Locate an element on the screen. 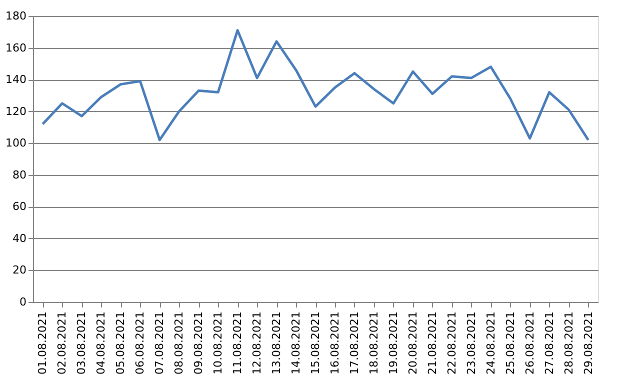 This screenshot has height=382, width=640. x-tick-label: 21.08.2021 is located at coordinates (432, 343).